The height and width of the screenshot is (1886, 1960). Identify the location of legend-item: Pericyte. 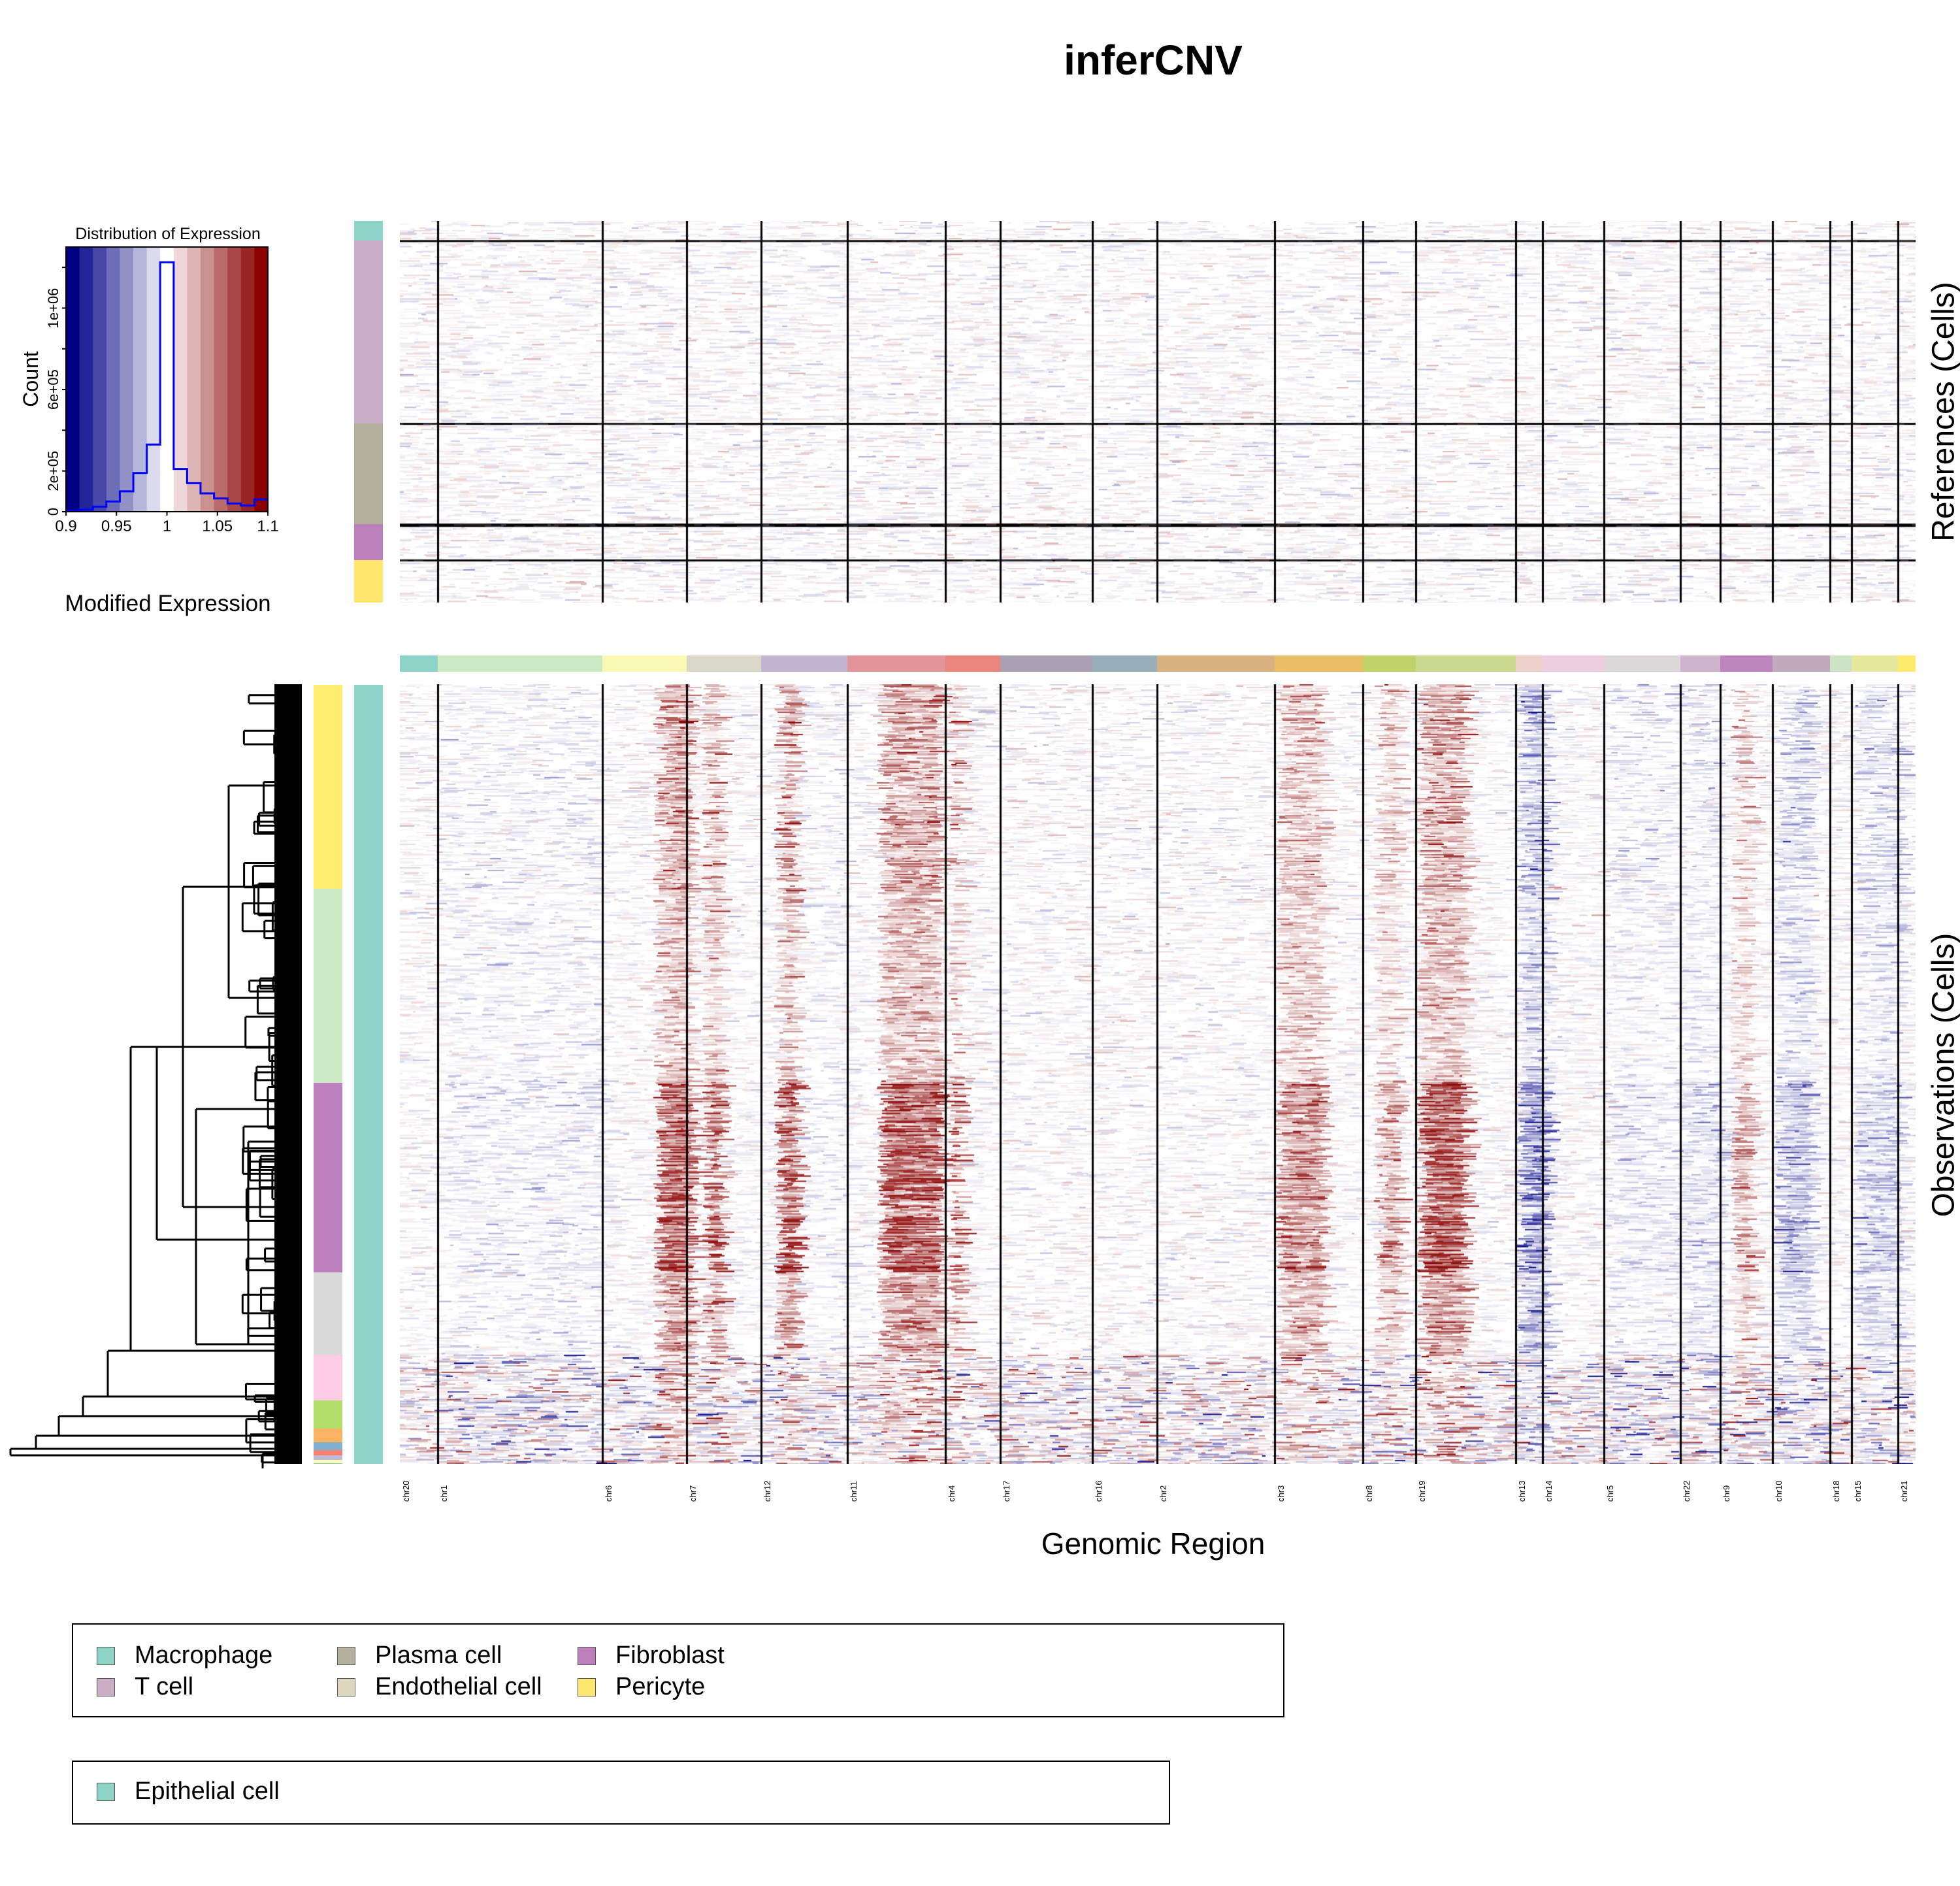
(641, 1687).